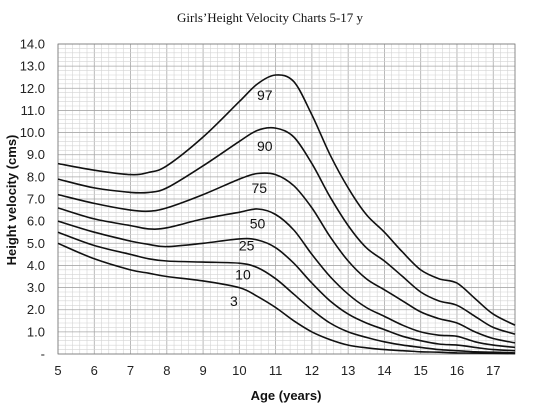 The height and width of the screenshot is (411, 550). Describe the element at coordinates (36, 154) in the screenshot. I see `y-tick-label: 9.0` at that location.